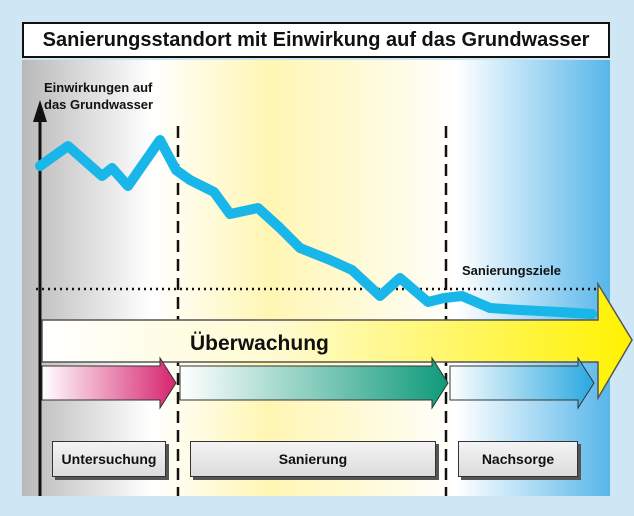 This screenshot has height=516, width=634. Describe the element at coordinates (98, 87) in the screenshot. I see `y-axis-label-line1: Einwirkungen auf` at that location.